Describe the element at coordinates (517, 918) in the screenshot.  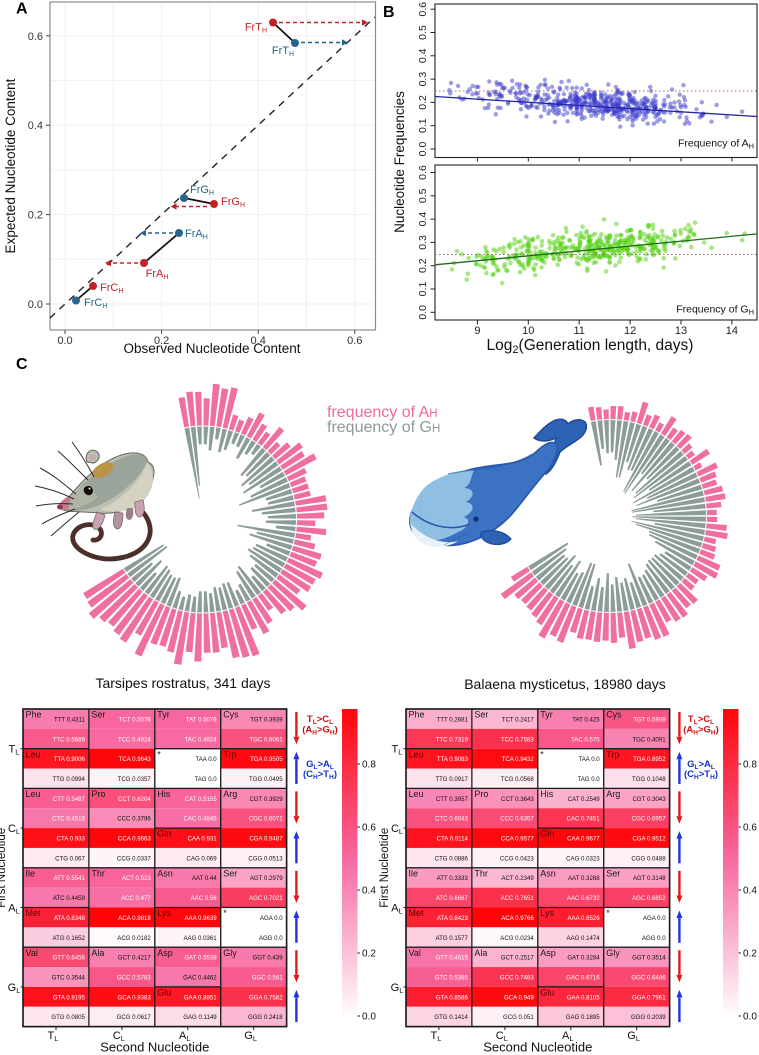
I see `svg-text: ACA 0.9766` at that location.